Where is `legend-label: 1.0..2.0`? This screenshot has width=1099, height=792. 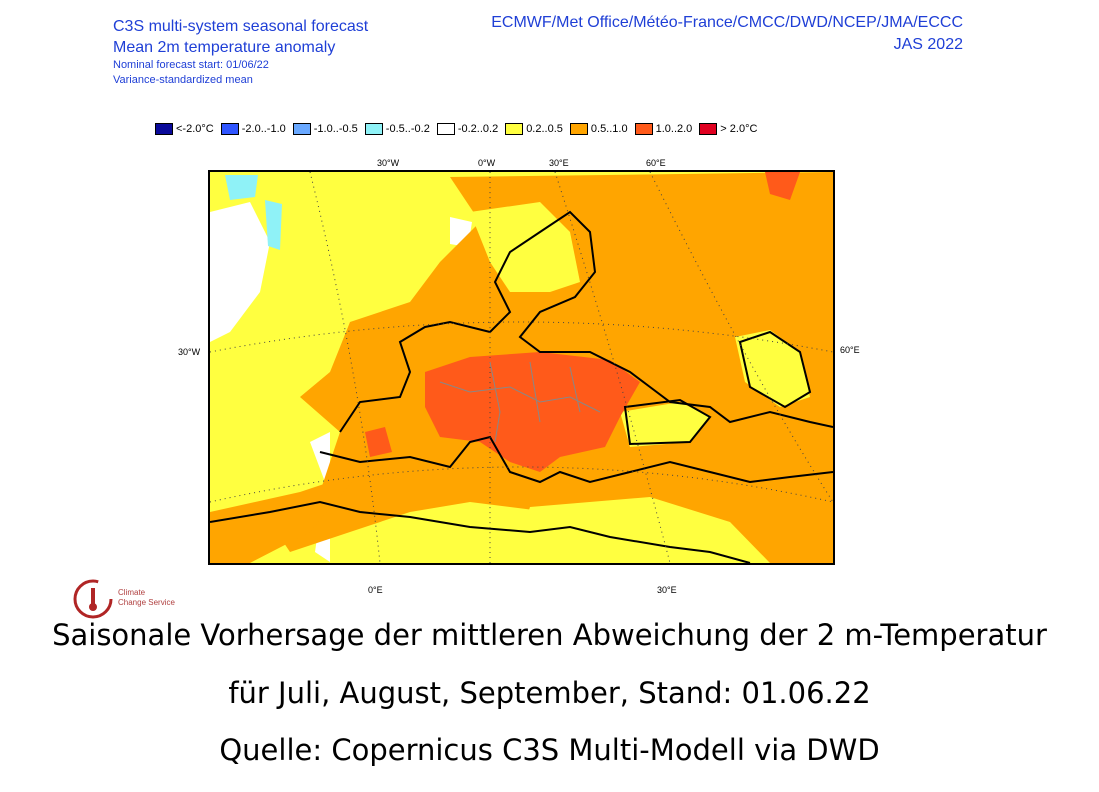 legend-label: 1.0..2.0 is located at coordinates (674, 129).